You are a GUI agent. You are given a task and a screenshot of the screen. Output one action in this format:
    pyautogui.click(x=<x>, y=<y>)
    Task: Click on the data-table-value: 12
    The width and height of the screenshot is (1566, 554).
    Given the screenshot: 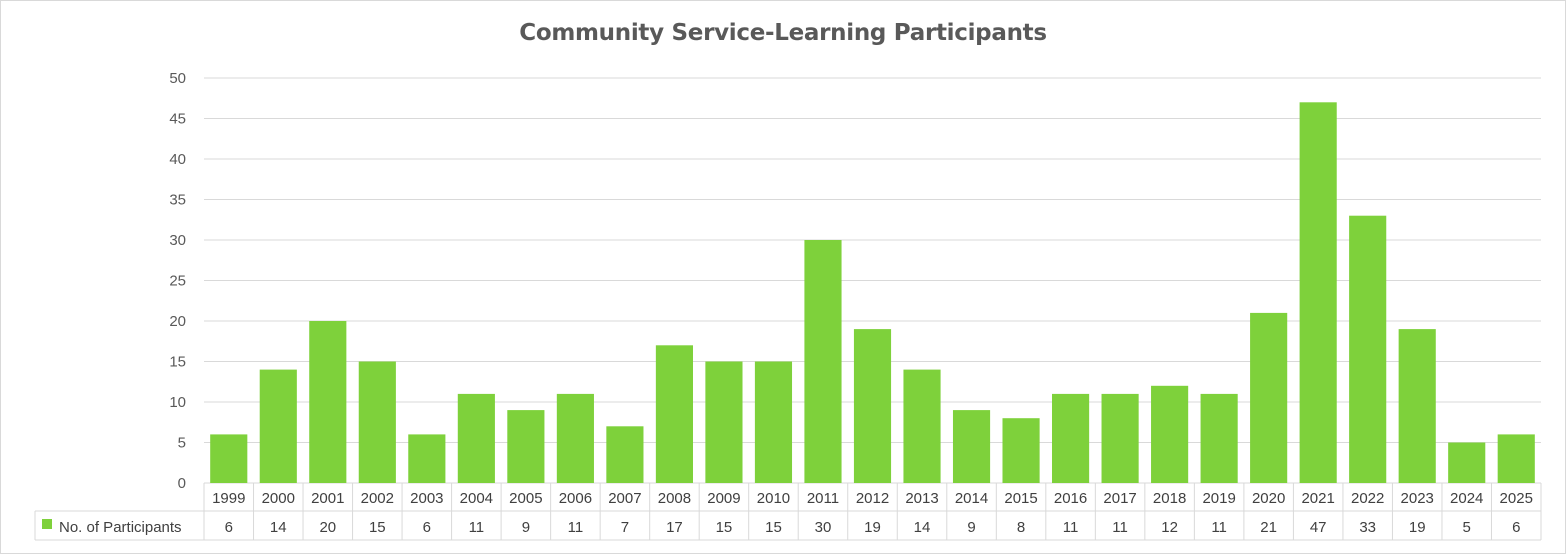 What is the action you would take?
    pyautogui.click(x=1169, y=527)
    